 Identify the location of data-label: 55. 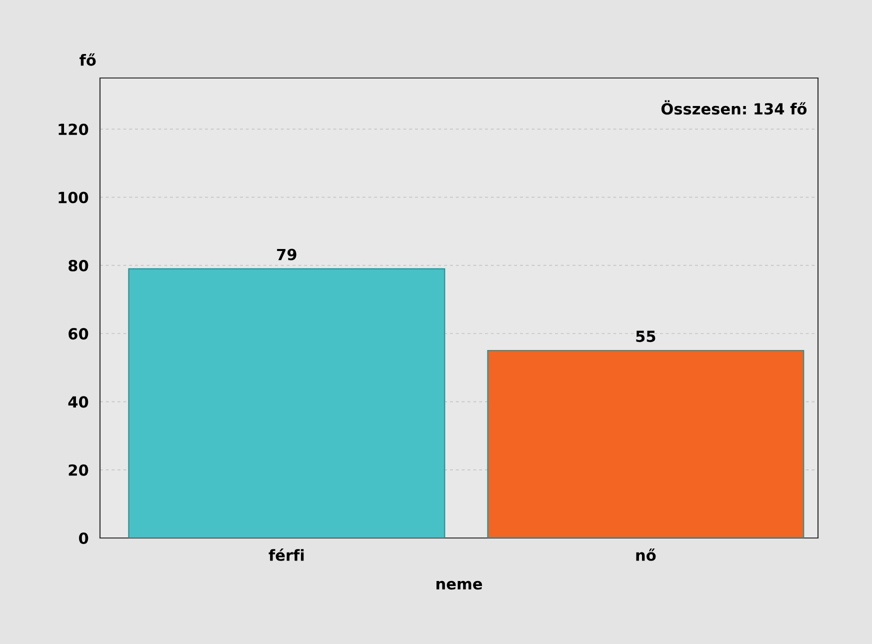
(646, 336).